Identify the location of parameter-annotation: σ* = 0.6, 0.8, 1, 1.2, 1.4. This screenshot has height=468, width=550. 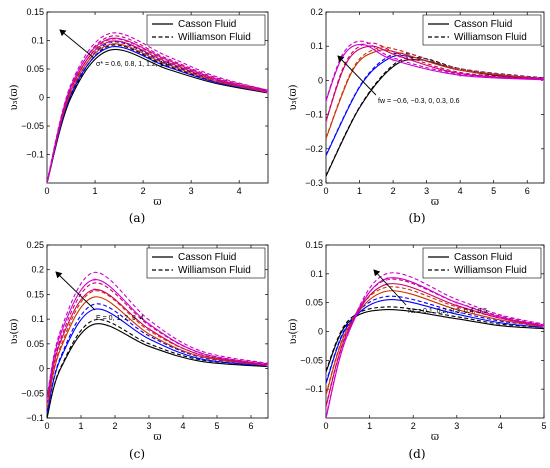
(133, 64).